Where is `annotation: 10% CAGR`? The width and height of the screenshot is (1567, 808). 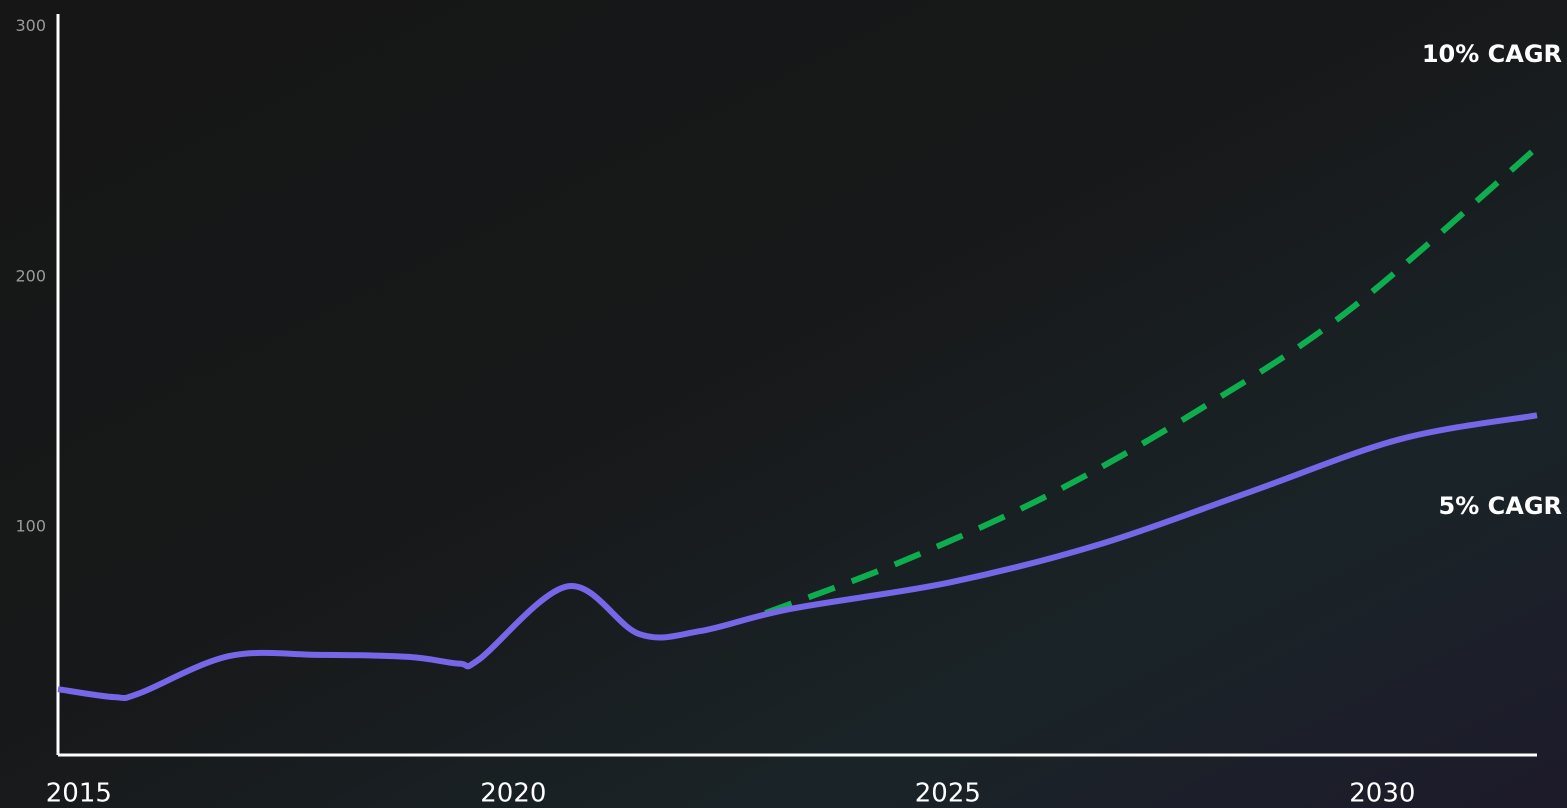
annotation: 10% CAGR is located at coordinates (1492, 54).